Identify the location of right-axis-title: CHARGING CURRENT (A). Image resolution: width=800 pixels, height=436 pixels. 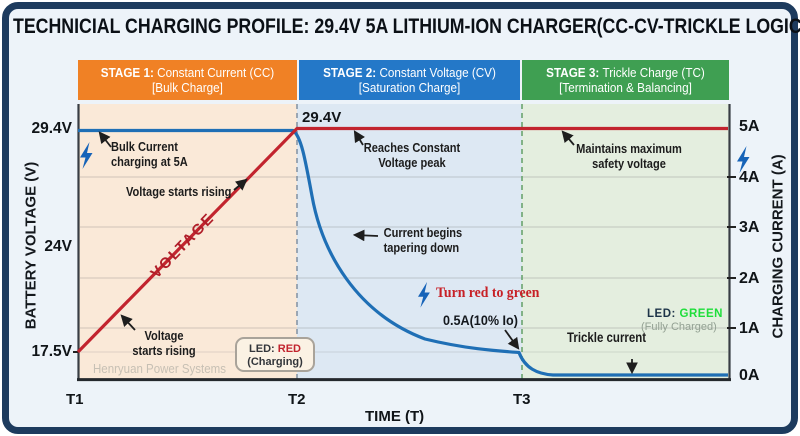
(778, 246).